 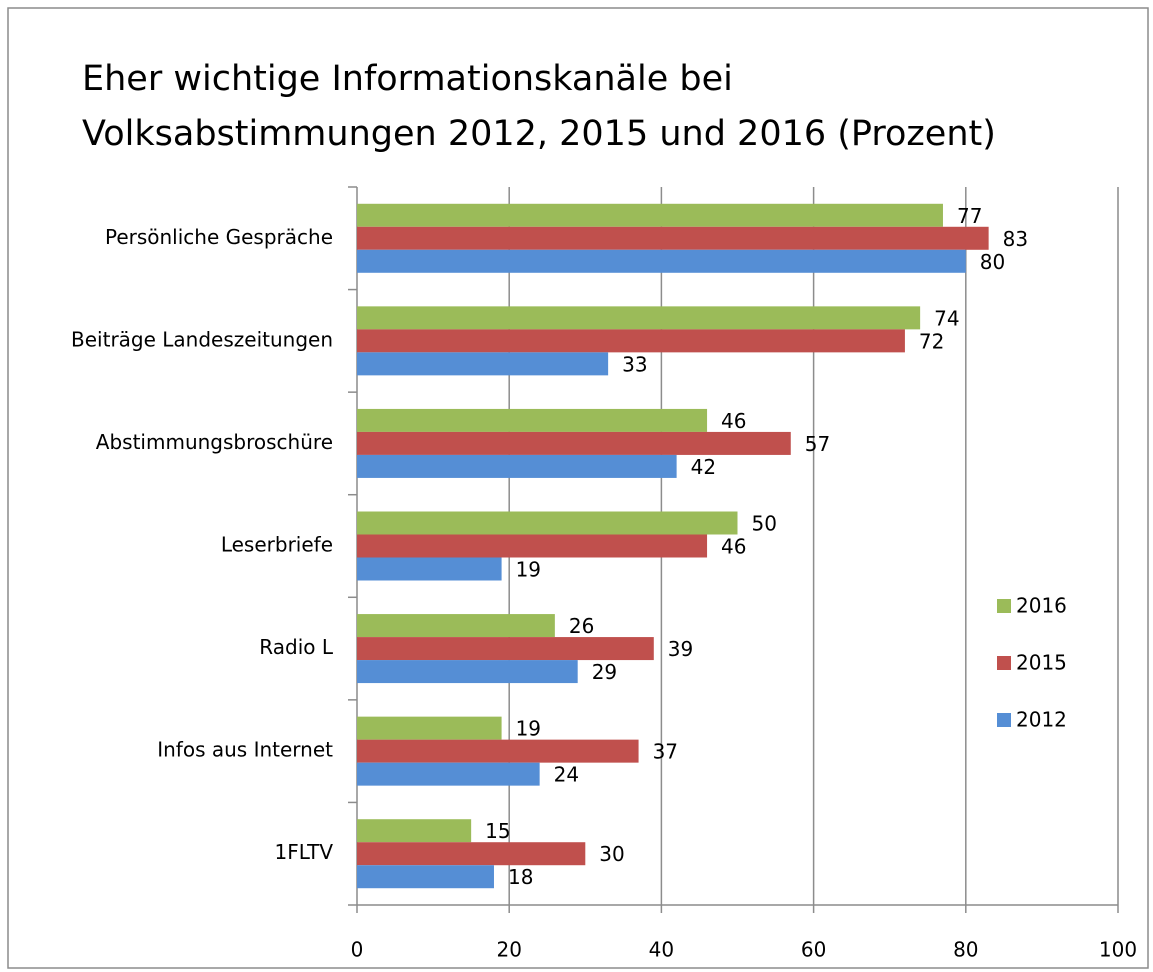 What do you see at coordinates (508, 950) in the screenshot?
I see `x-tick-label: 20` at bounding box center [508, 950].